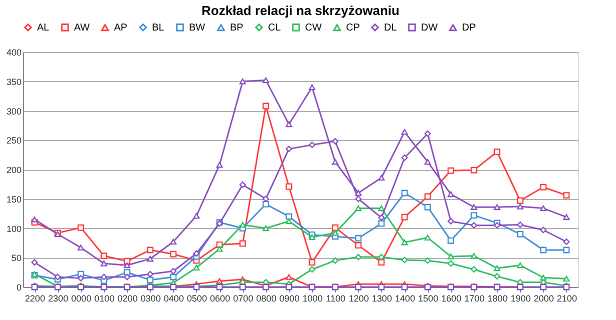 This screenshot has height=320, width=616. Describe the element at coordinates (14, 199) in the screenshot. I see `y-tick-label: 150` at that location.